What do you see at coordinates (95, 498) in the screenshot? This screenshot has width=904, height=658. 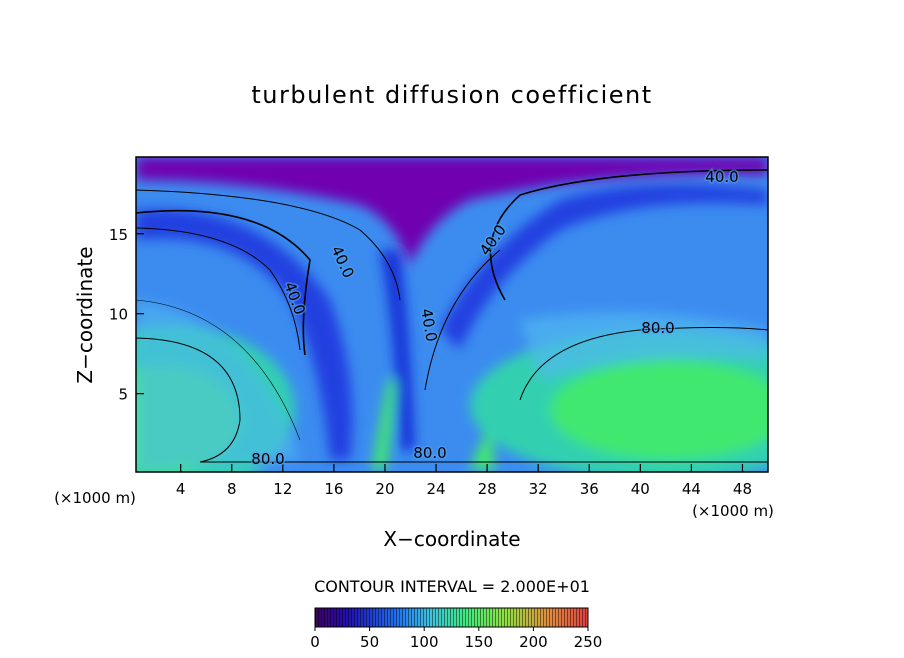 I see `x-unit-left: (×1000 m)` at bounding box center [95, 498].